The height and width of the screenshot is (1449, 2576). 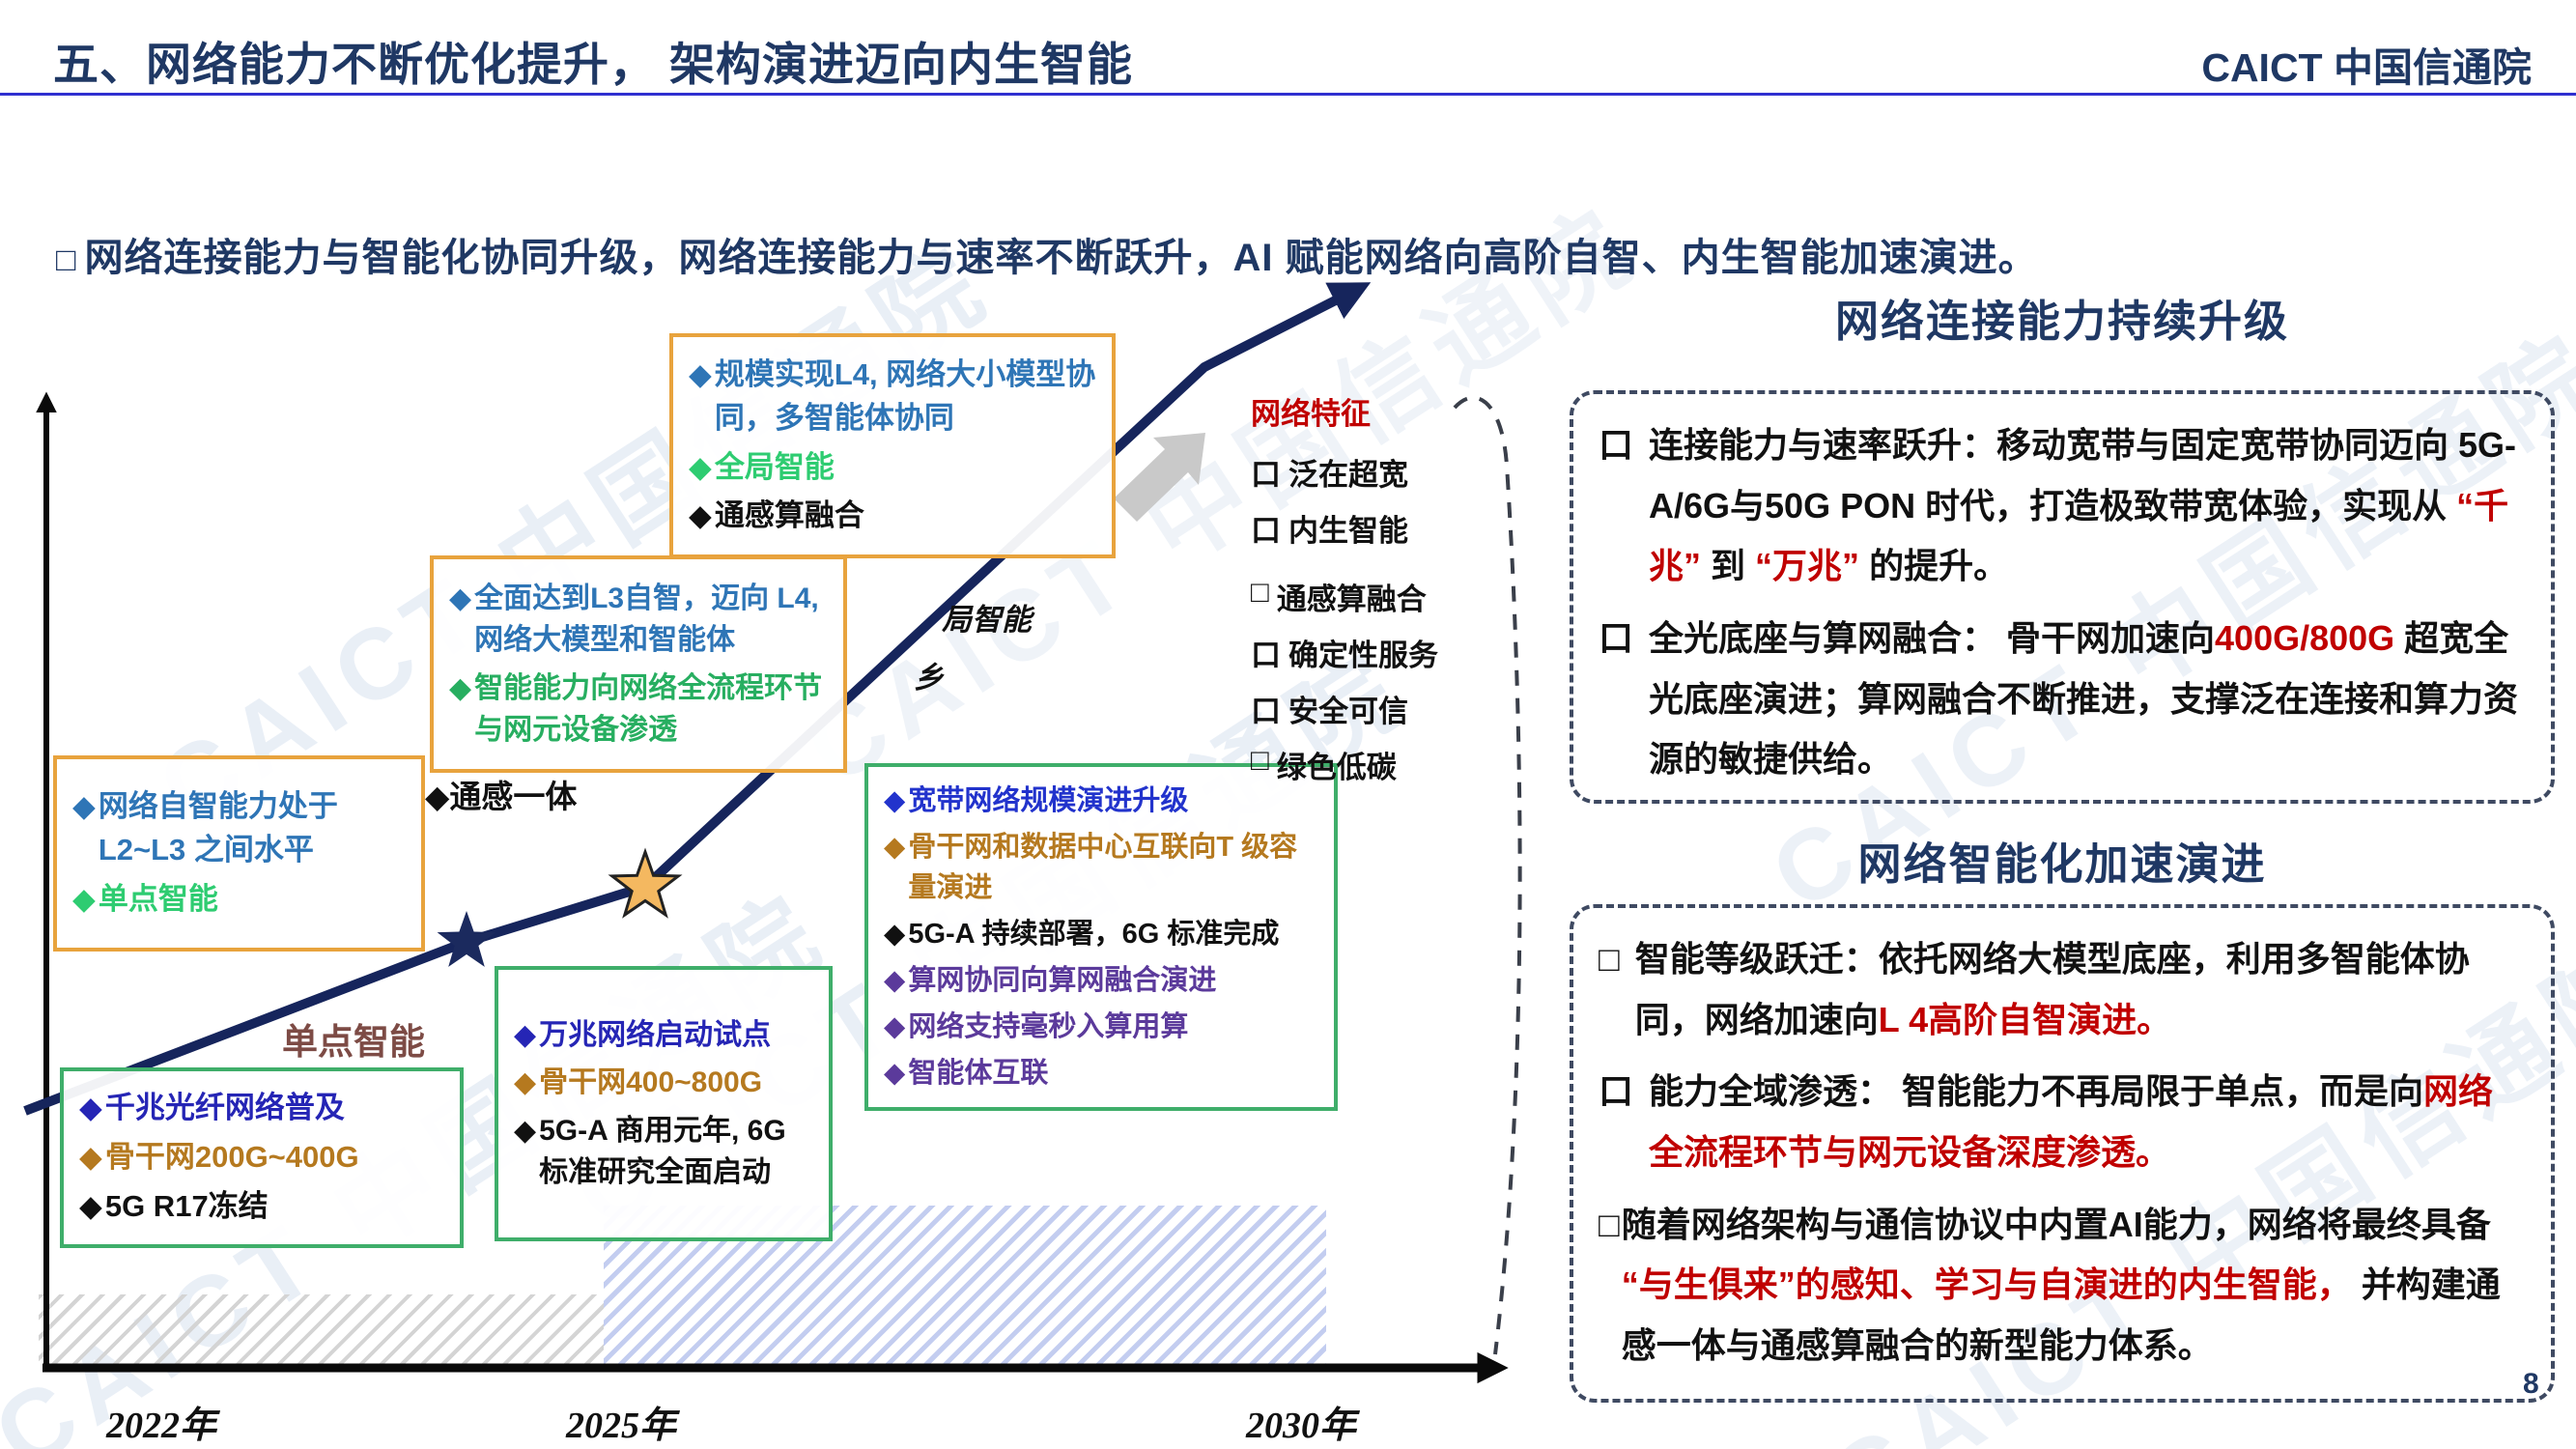 What do you see at coordinates (789, 515) in the screenshot?
I see `box-item-text: 通感算融合` at bounding box center [789, 515].